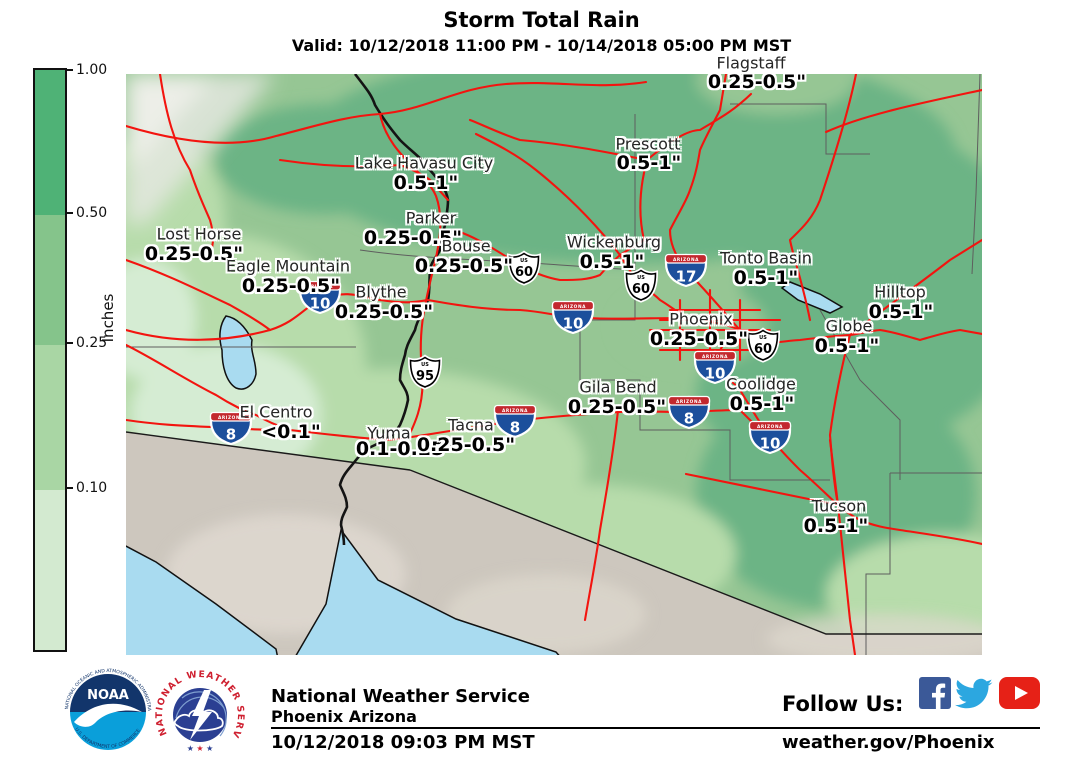  Describe the element at coordinates (466, 246) in the screenshot. I see `city-name: Bouse` at that location.